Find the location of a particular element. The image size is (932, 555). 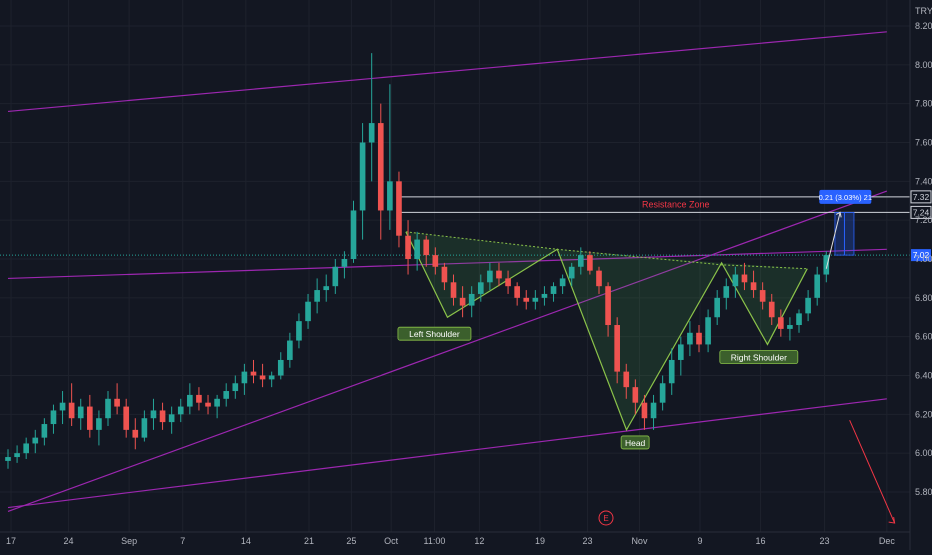

upward-arrow is located at coordinates (833, 240).